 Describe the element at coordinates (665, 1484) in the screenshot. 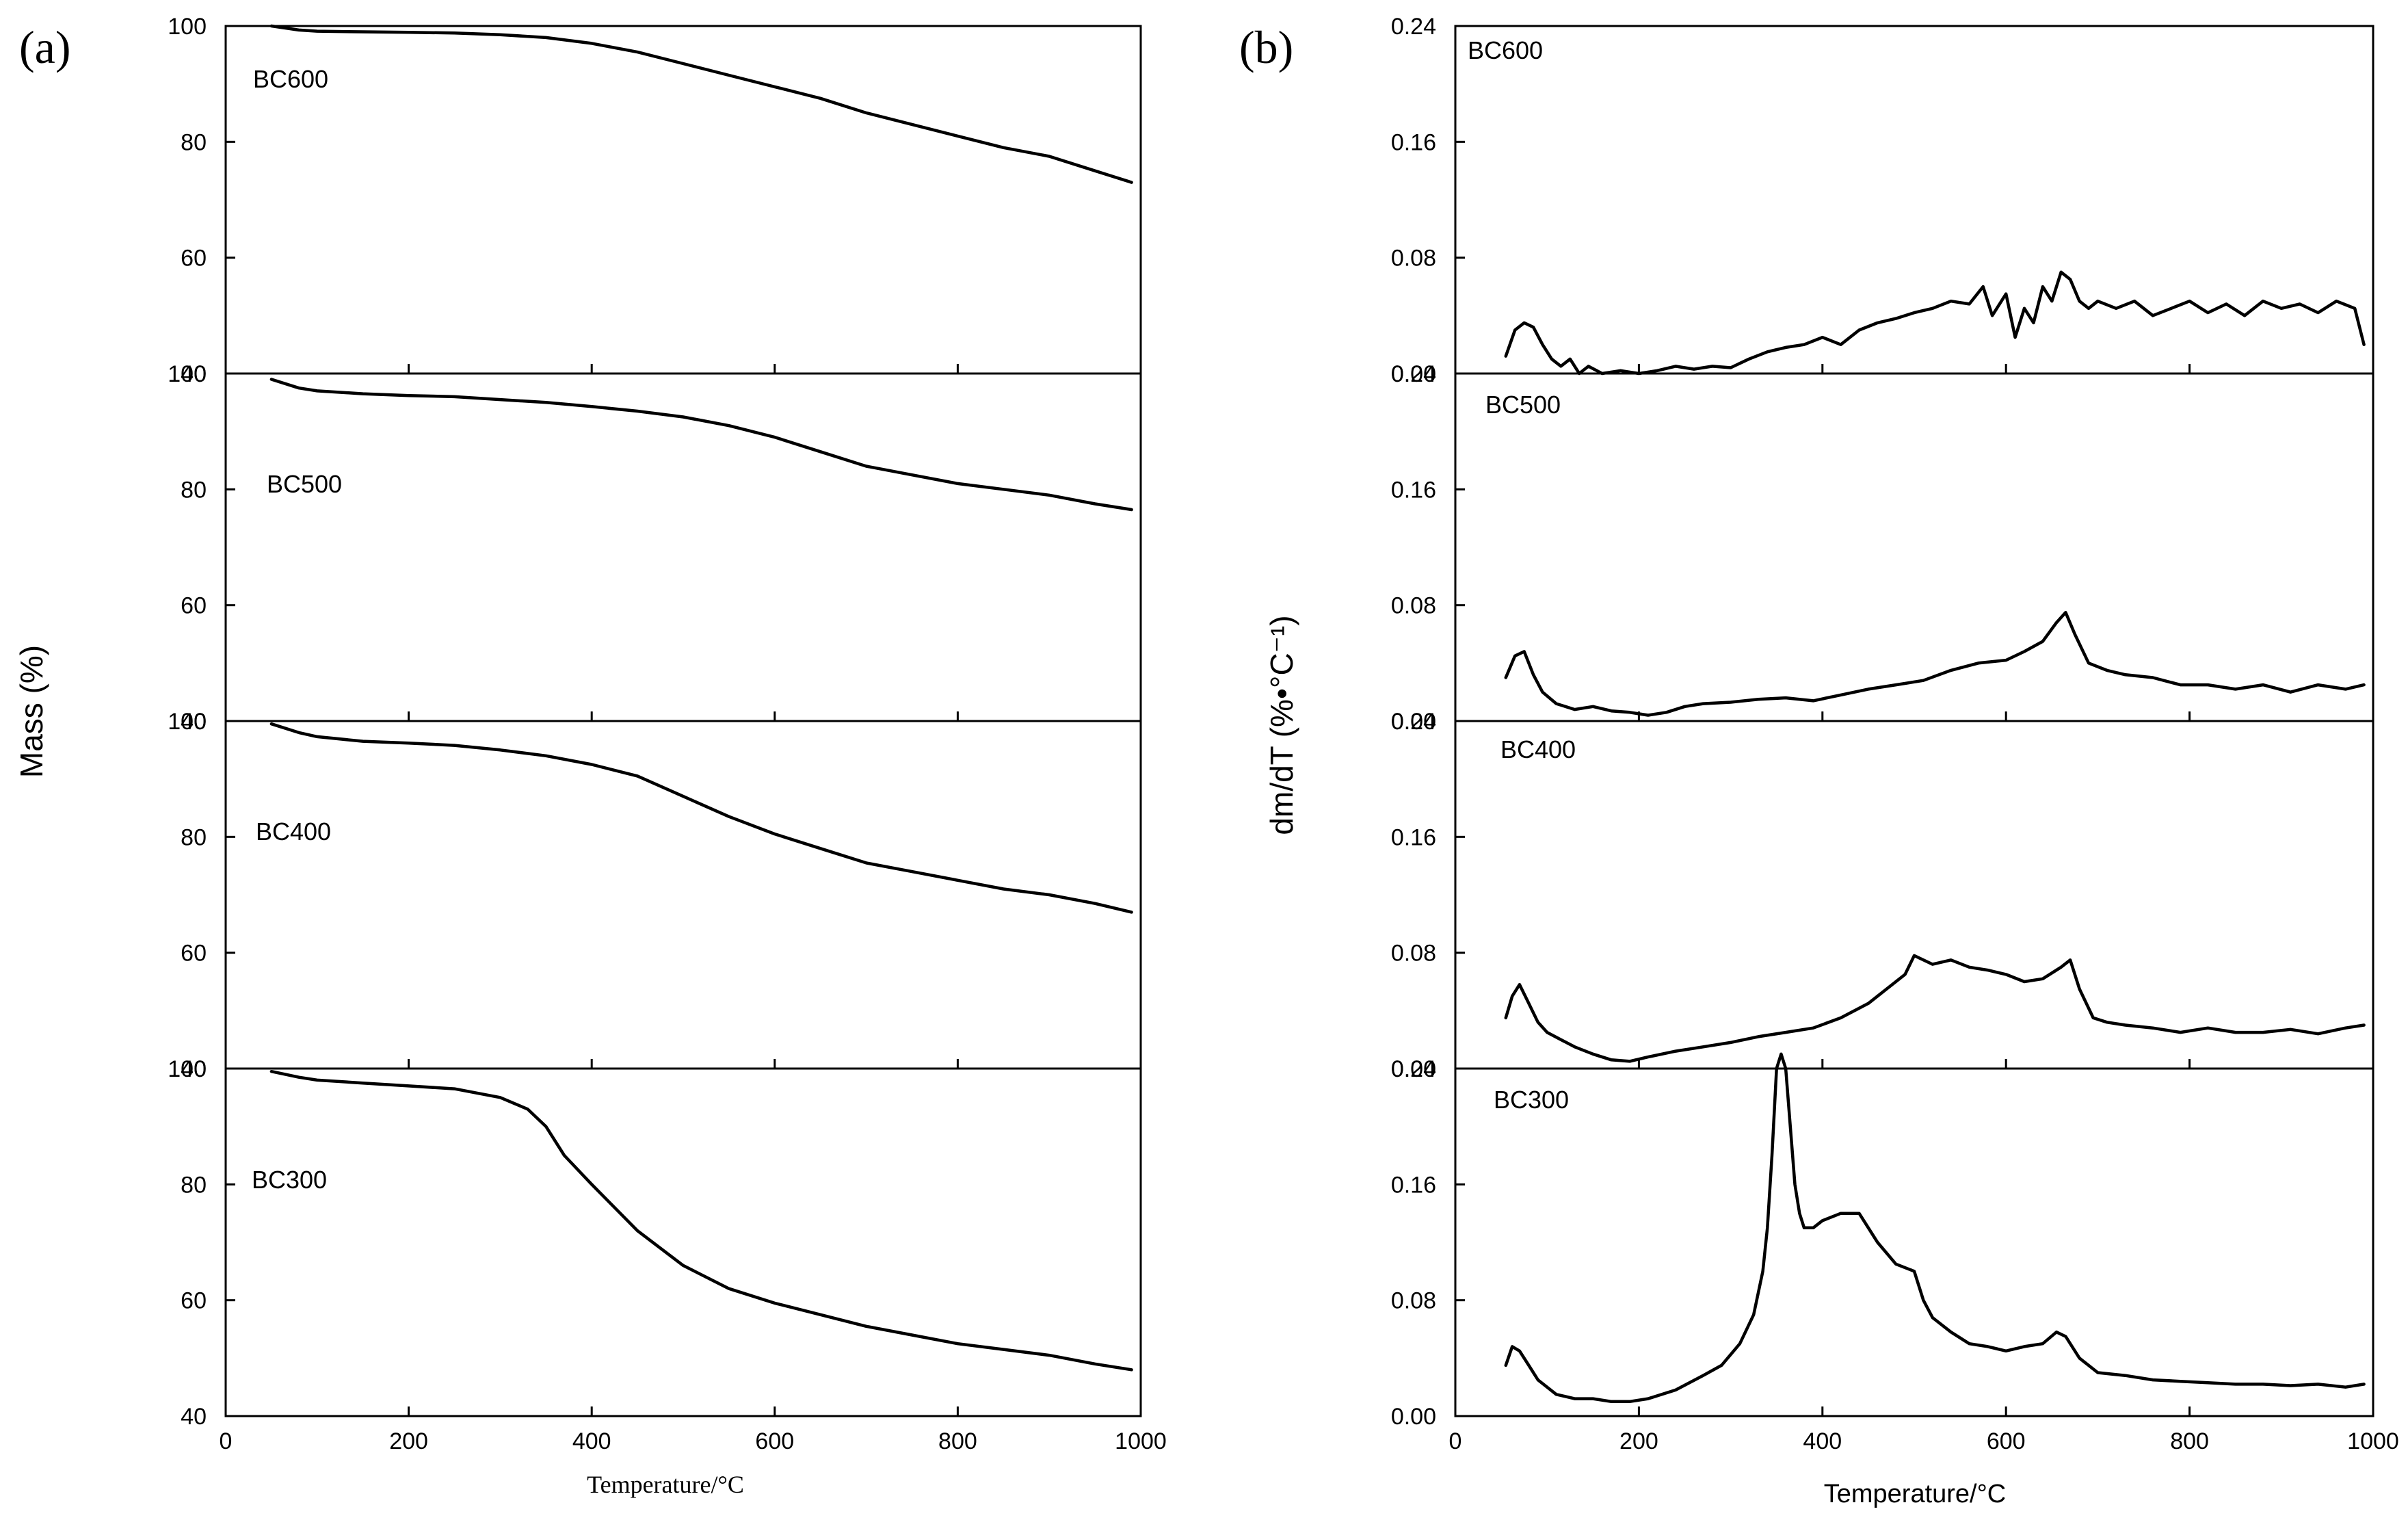

I see `panel-a-xlabel: Temperature/°C` at that location.